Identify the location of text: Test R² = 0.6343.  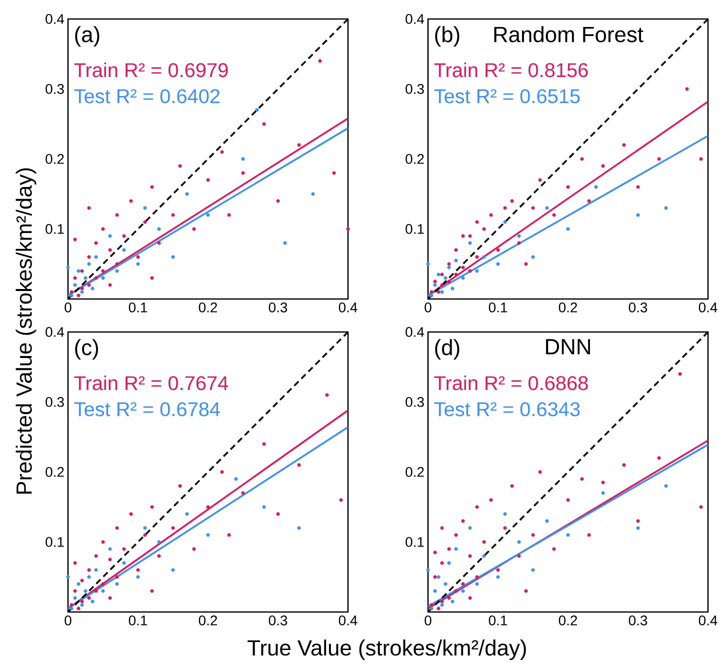
(507, 409).